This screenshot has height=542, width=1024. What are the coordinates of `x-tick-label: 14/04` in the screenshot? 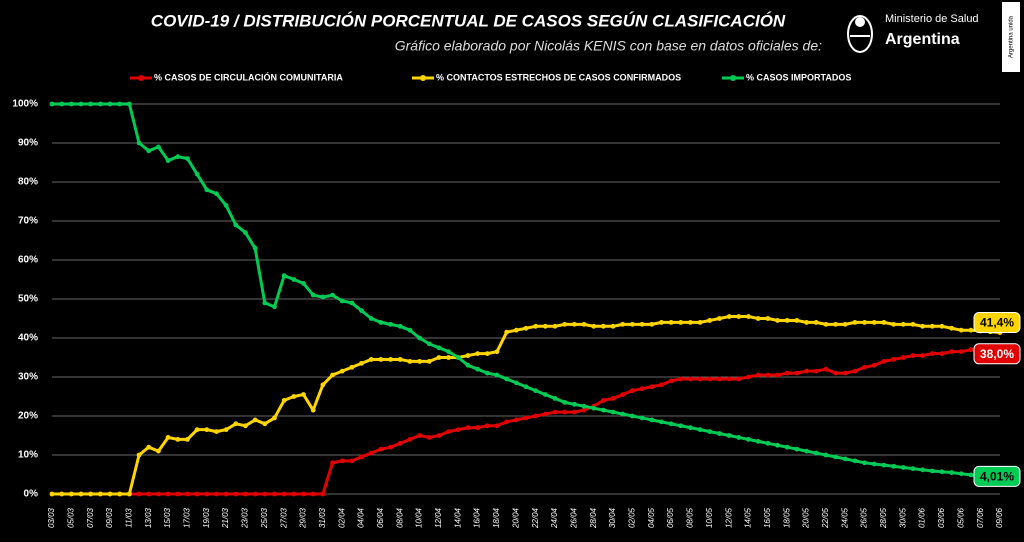 It's located at (457, 517).